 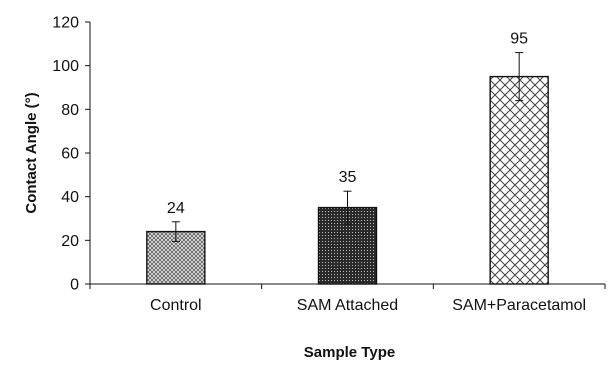 I want to click on y-tick-label: 0, so click(x=74, y=285).